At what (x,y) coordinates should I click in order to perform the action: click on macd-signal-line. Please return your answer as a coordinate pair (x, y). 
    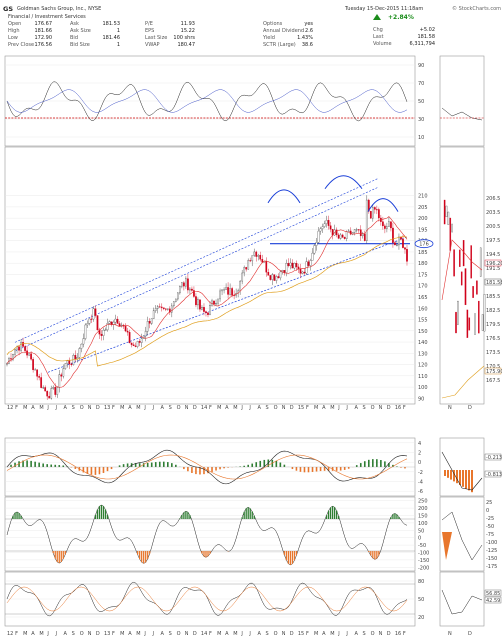
    Looking at the image, I should click on (207, 467).